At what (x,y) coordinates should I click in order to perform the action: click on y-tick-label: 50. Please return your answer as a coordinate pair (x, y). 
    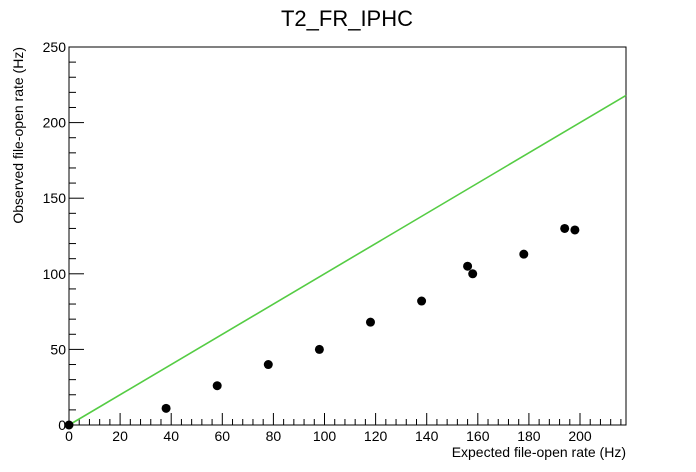
    Looking at the image, I should click on (58, 349).